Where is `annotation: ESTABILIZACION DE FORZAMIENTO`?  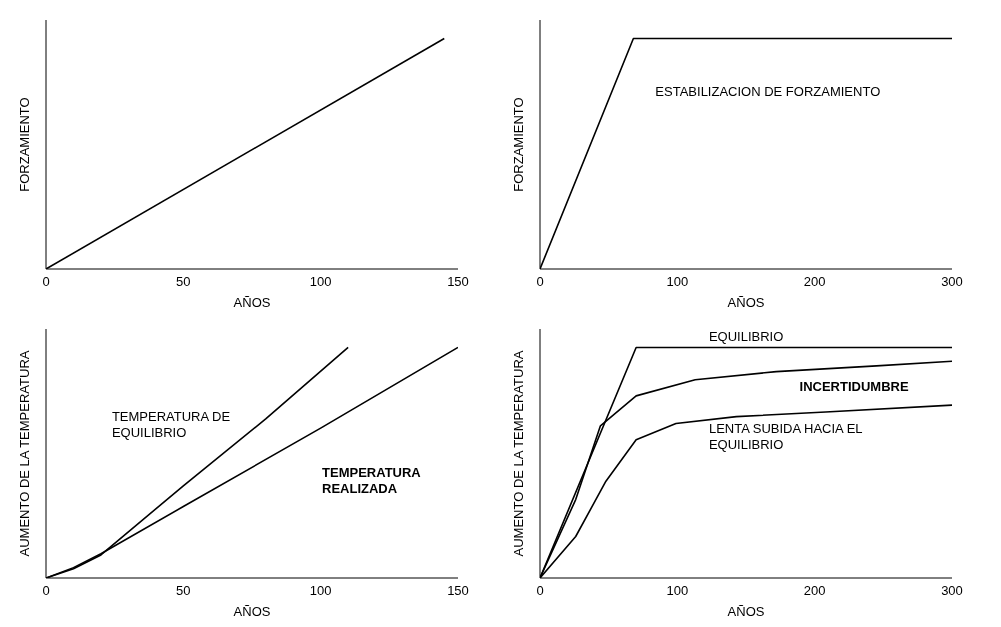 annotation: ESTABILIZACION DE FORZAMIENTO is located at coordinates (768, 92).